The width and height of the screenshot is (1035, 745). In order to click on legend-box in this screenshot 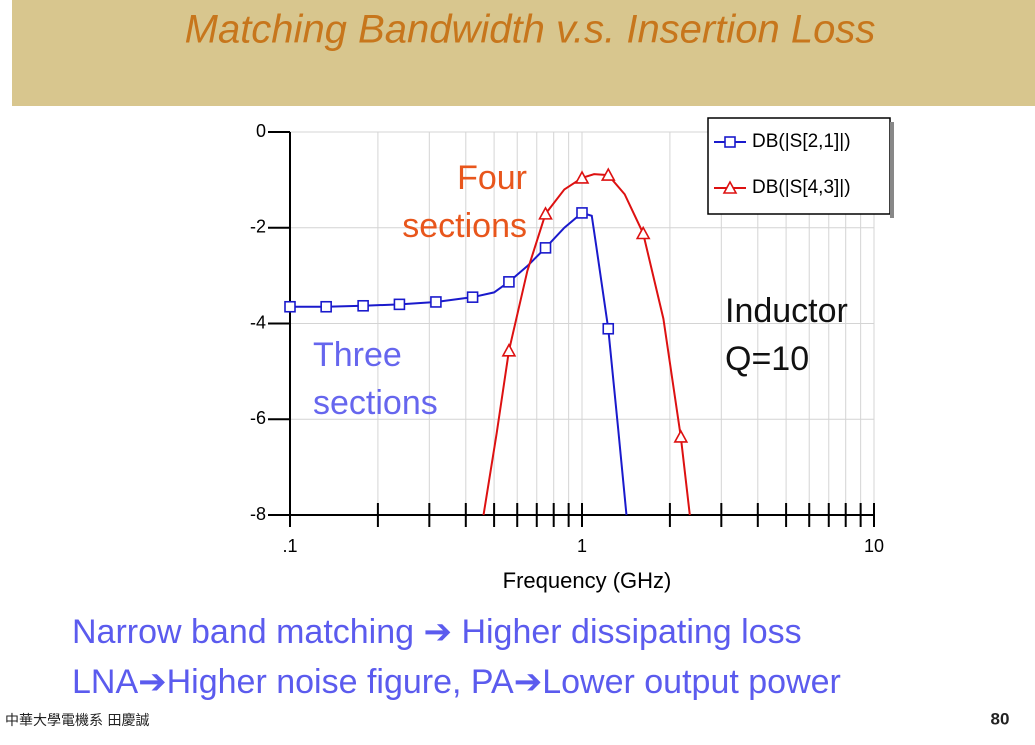, I will do `click(799, 166)`.